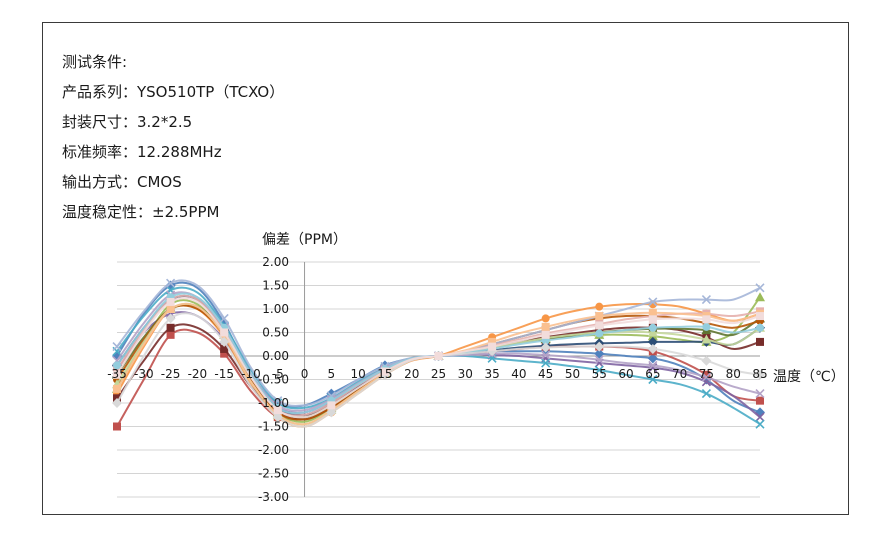 Image resolution: width=876 pixels, height=539 pixels. I want to click on condition-output-mode: 输出方式：CMOS, so click(122, 182).